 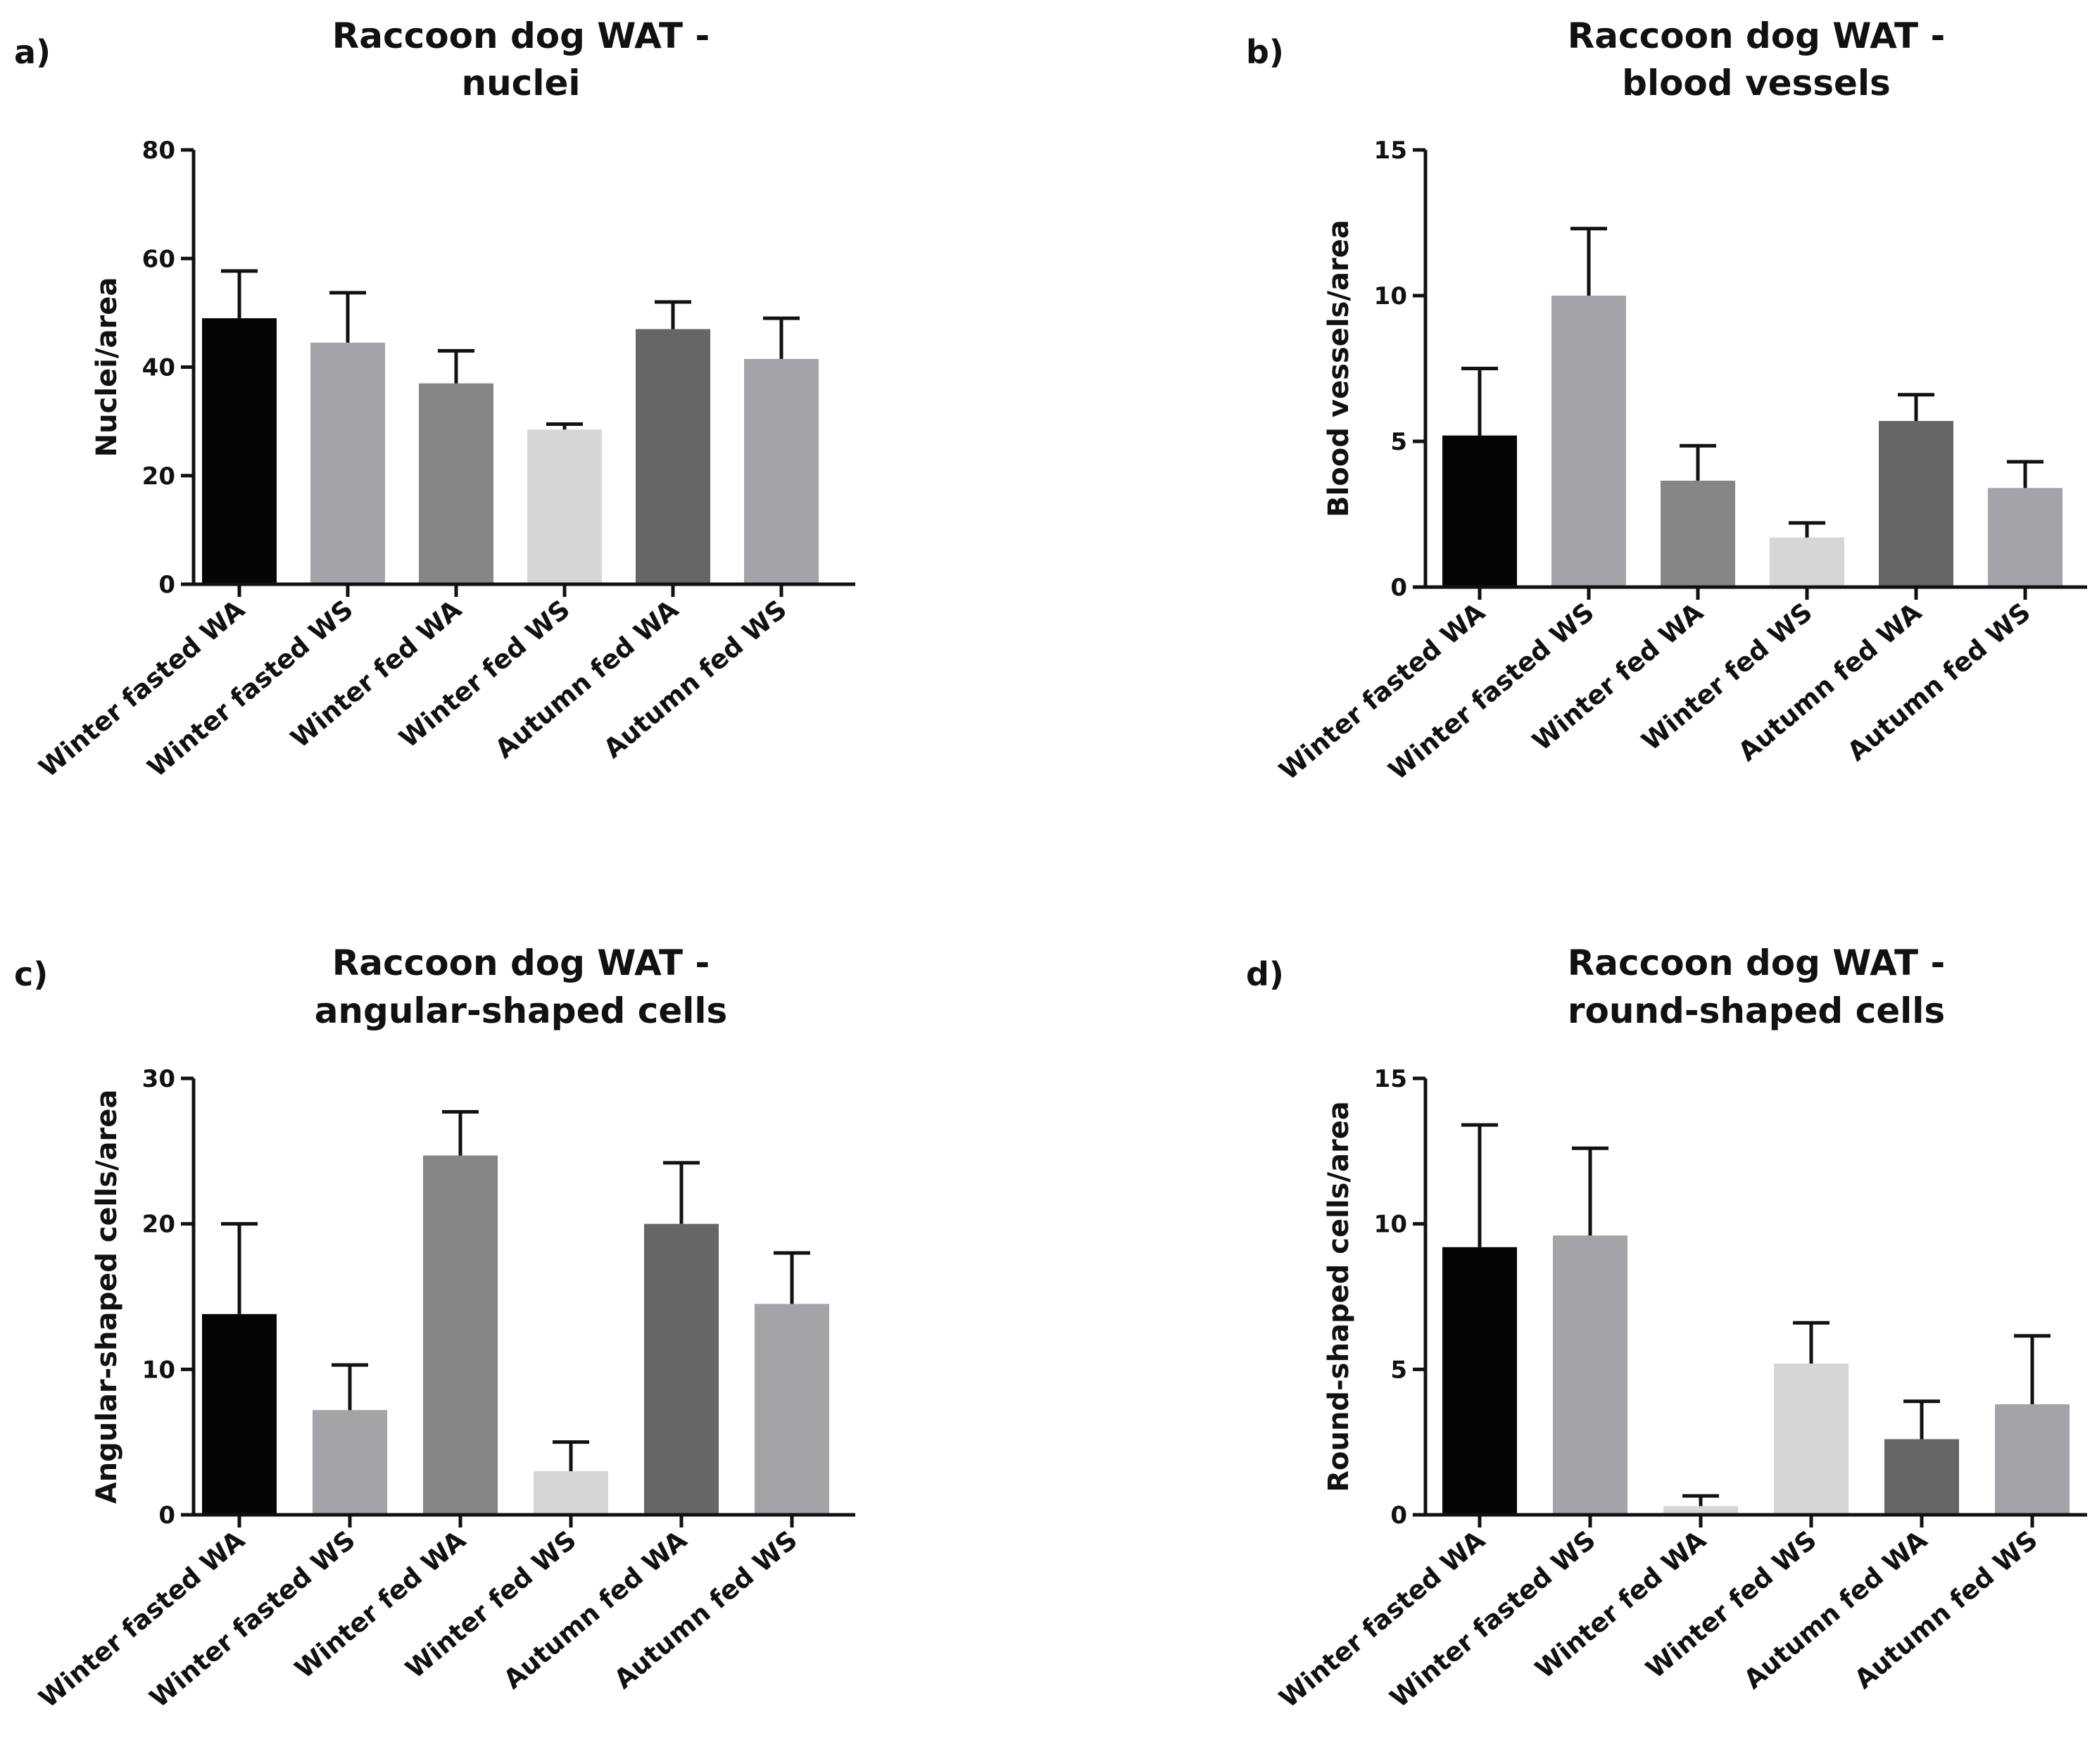 I want to click on x-tick-label-b-4: Autumn fed WA, so click(x=1829, y=682).